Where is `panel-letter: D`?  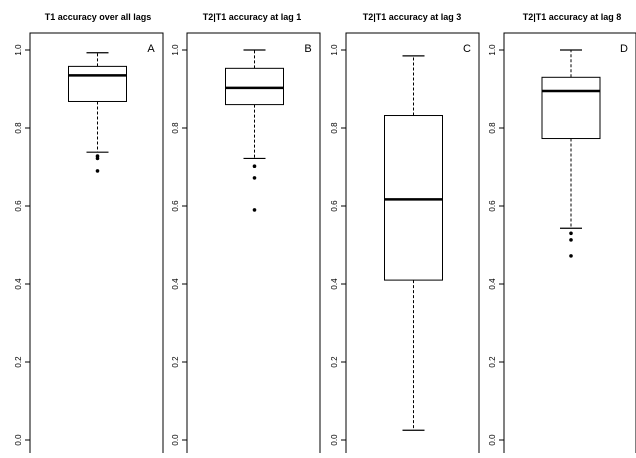 panel-letter: D is located at coordinates (624, 49).